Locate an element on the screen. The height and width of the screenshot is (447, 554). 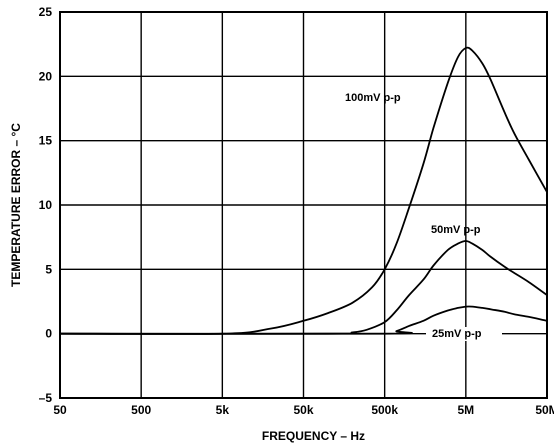
x-tick-label: 5M is located at coordinates (465, 410).